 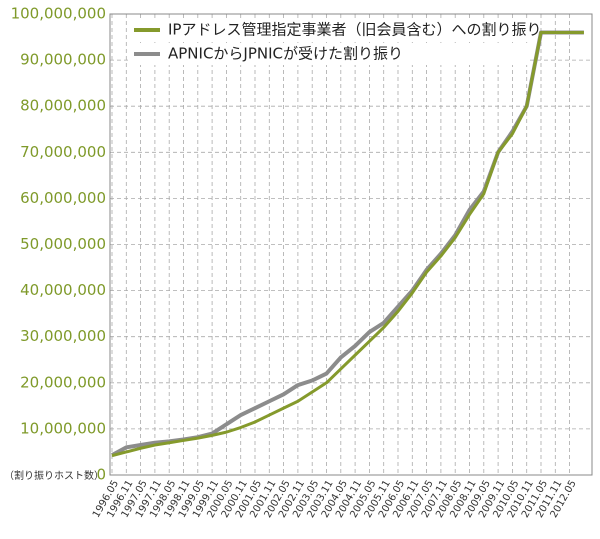 I want to click on y-tick-label: 40,000,000, so click(x=63, y=290).